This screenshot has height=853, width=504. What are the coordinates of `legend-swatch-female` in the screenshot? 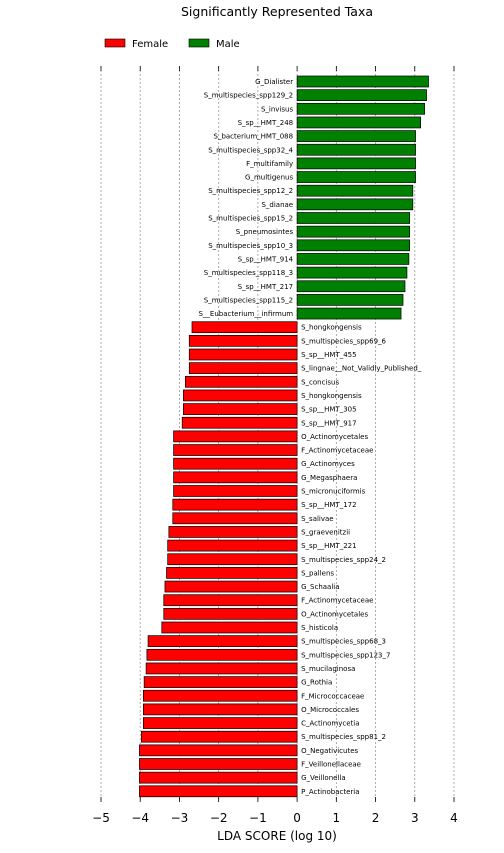 It's located at (115, 43).